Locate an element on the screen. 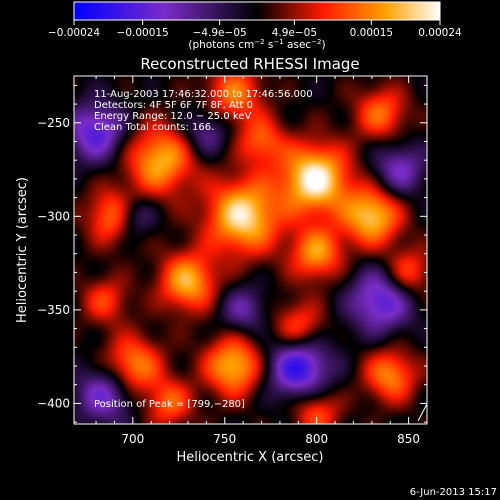 The height and width of the screenshot is (500, 500). annotation-detectors: Detectors: 4F 5F 6F 7F 8F, Att 0 is located at coordinates (173, 105).